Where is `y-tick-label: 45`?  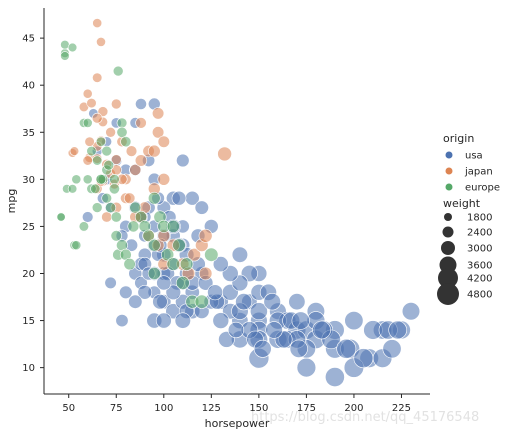 y-tick-label: 45 is located at coordinates (28, 39).